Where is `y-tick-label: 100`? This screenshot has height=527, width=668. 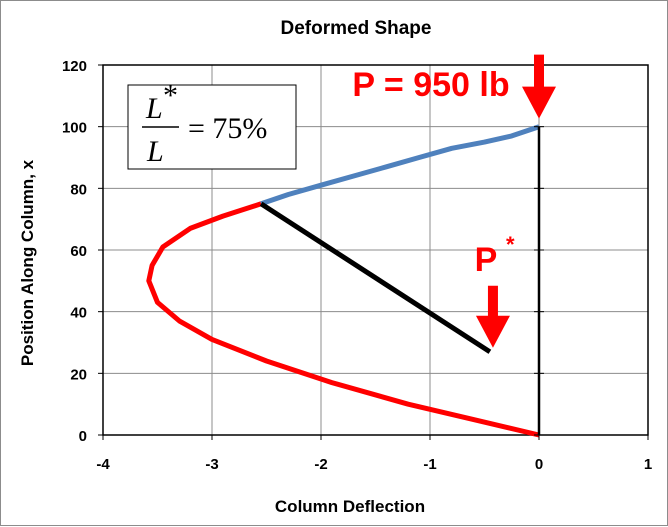 y-tick-label: 100 is located at coordinates (74, 128).